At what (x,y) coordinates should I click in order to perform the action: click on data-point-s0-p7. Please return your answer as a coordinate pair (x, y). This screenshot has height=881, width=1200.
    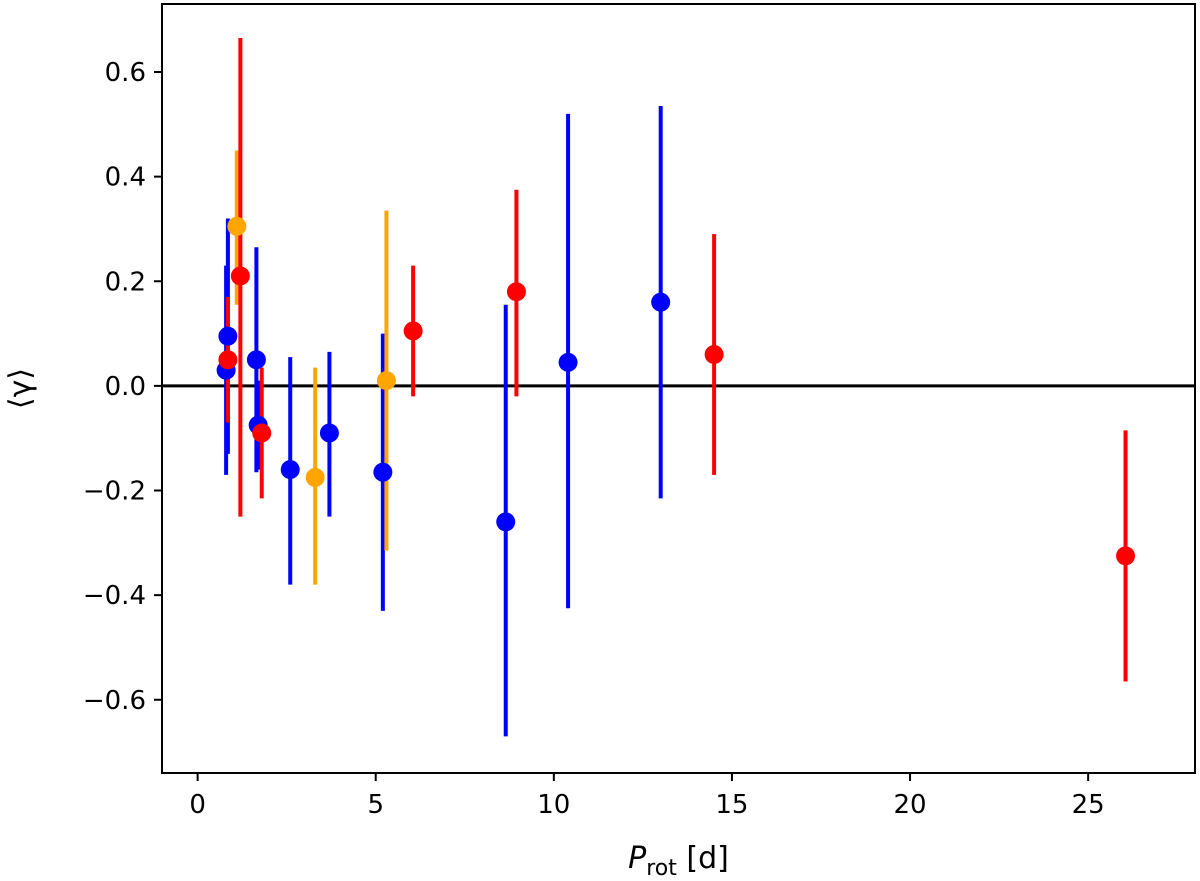
    Looking at the image, I should click on (506, 522).